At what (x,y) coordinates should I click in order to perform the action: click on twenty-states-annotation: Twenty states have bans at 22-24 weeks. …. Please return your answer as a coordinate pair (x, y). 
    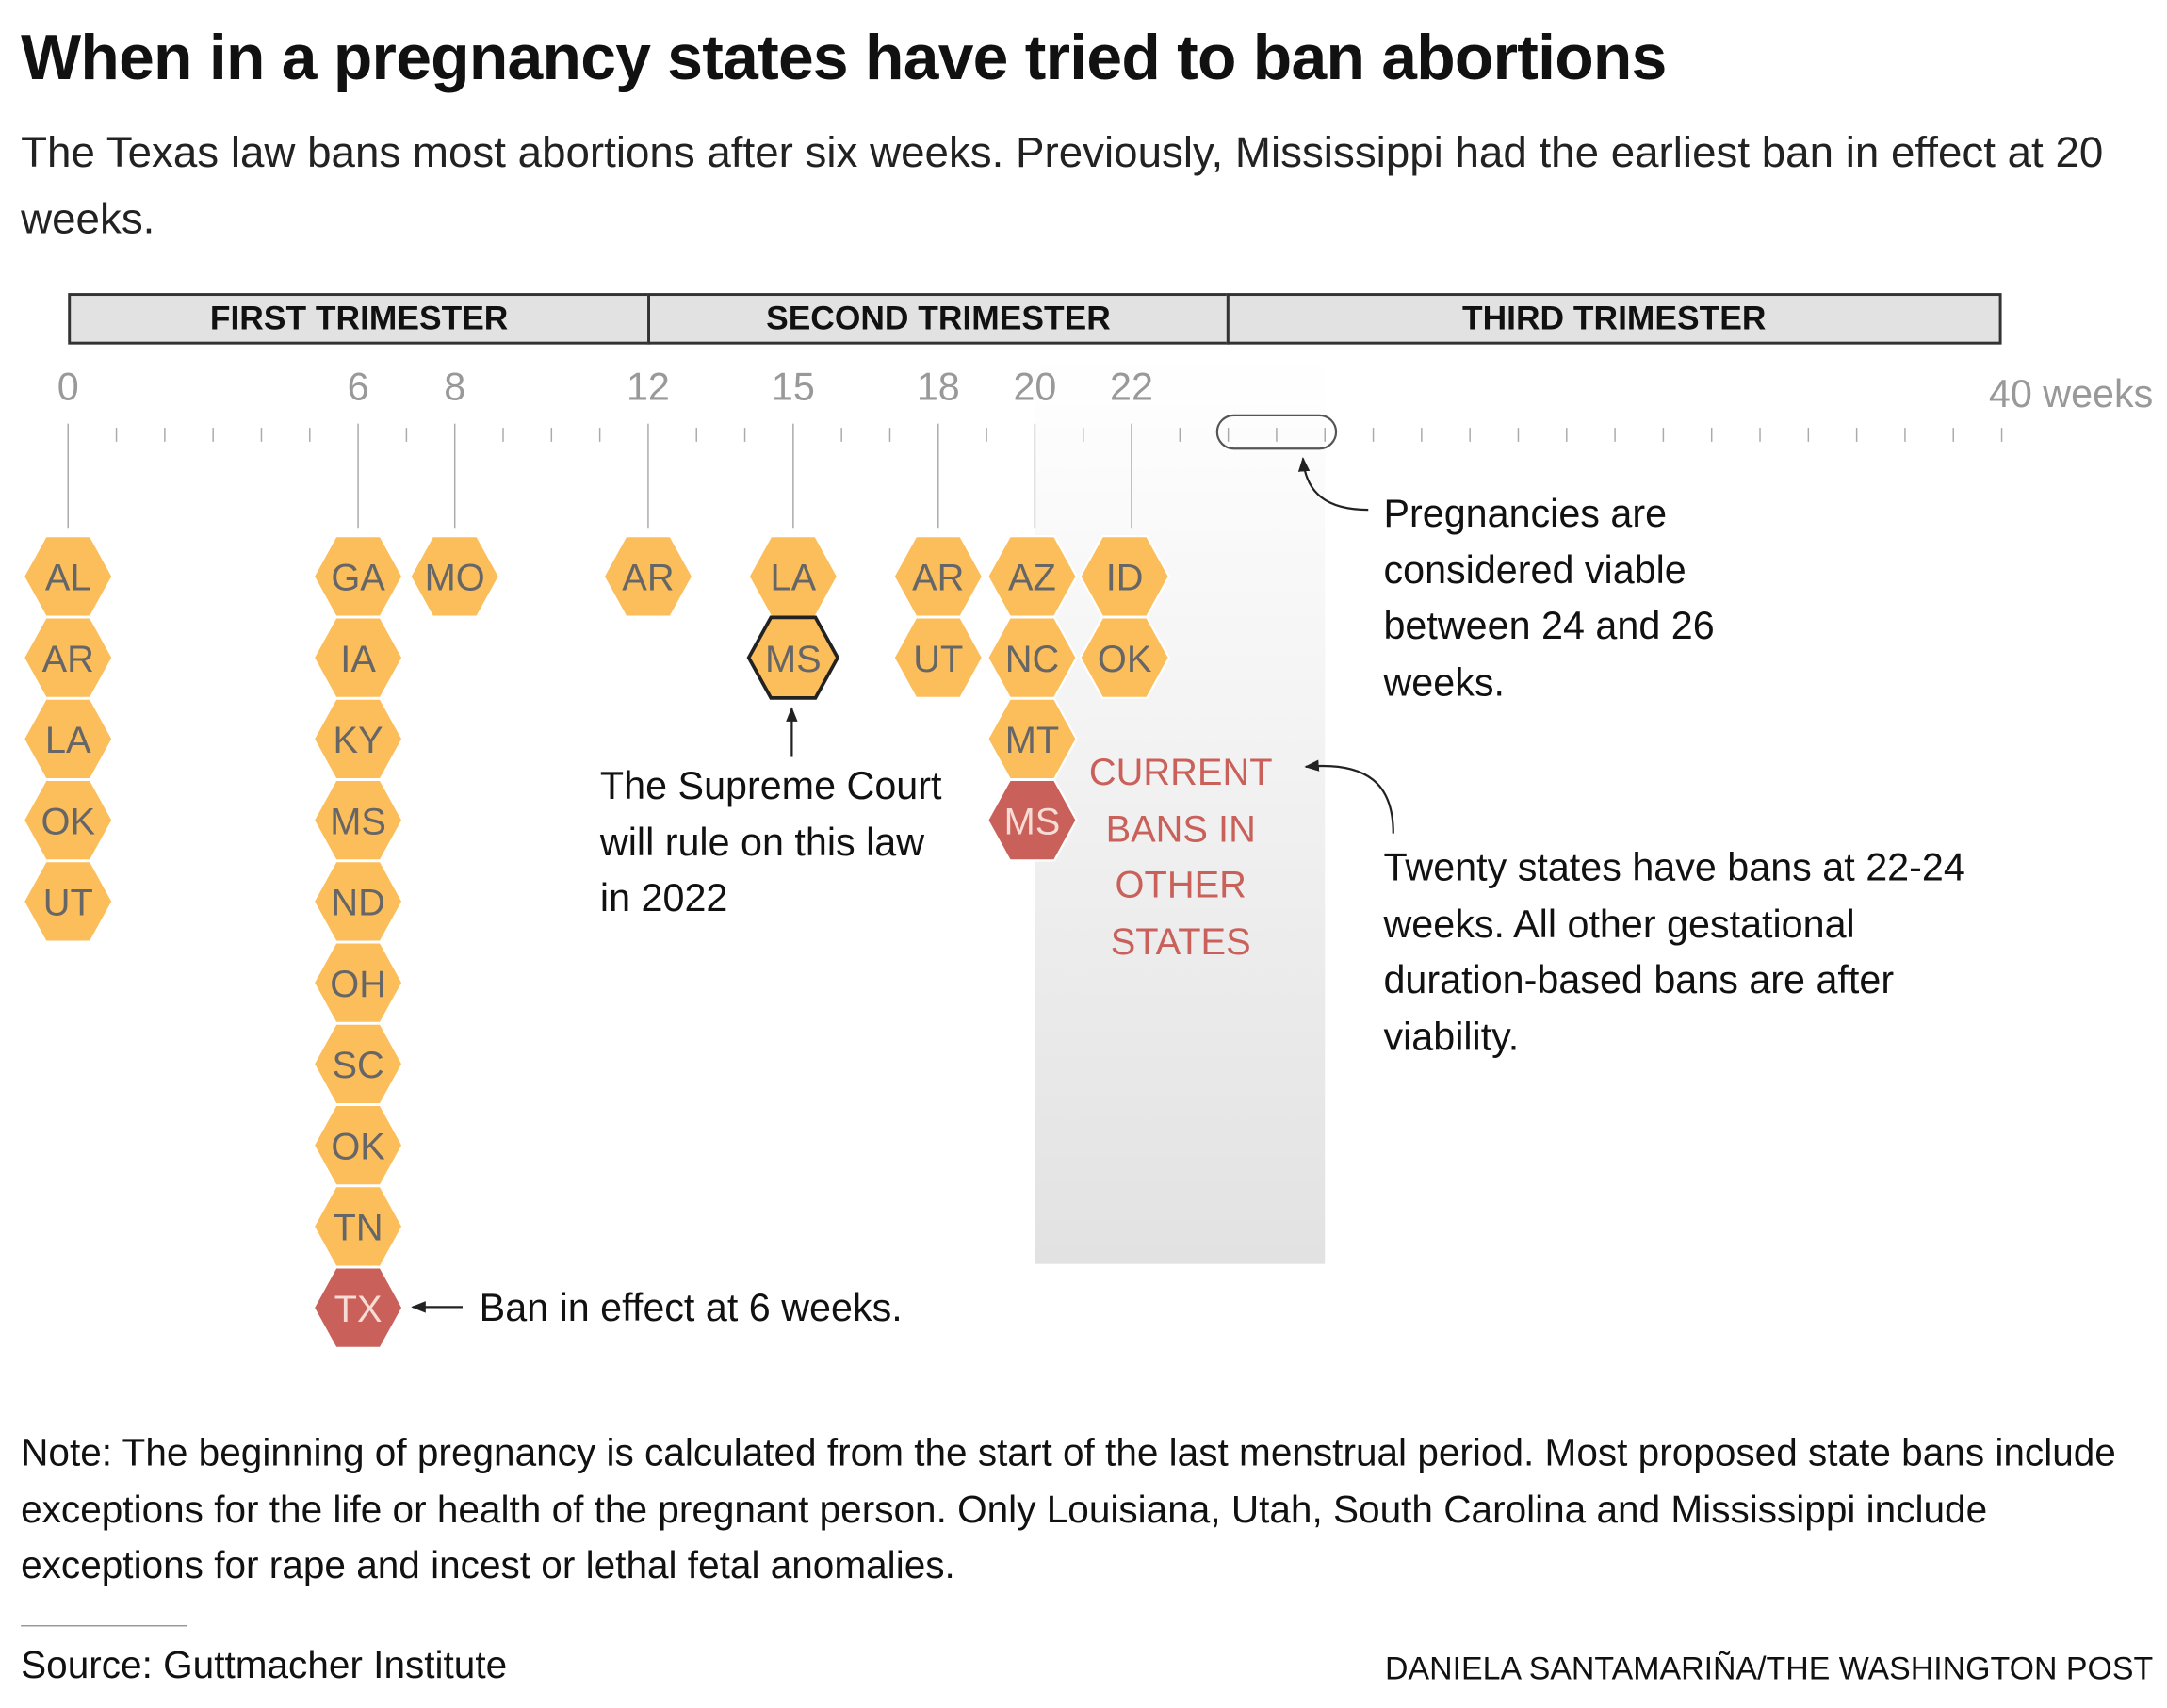
    Looking at the image, I should click on (1674, 951).